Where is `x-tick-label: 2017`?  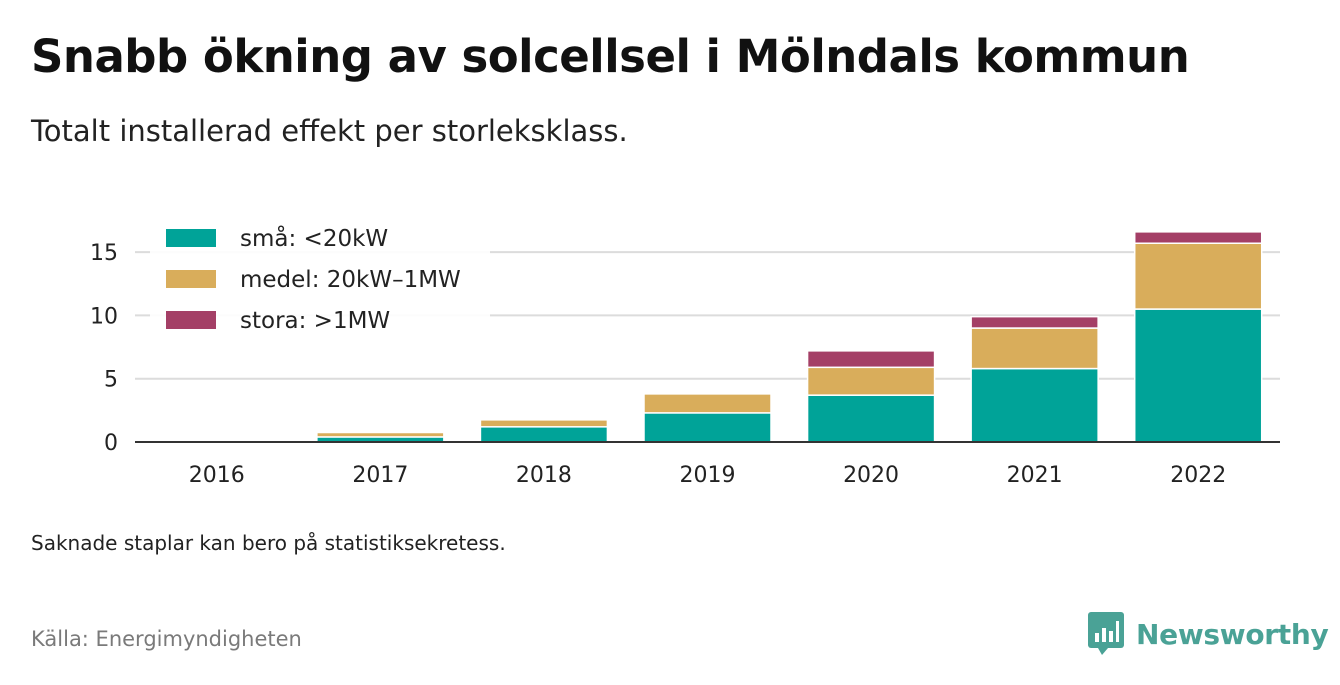
x-tick-label: 2017 is located at coordinates (380, 475).